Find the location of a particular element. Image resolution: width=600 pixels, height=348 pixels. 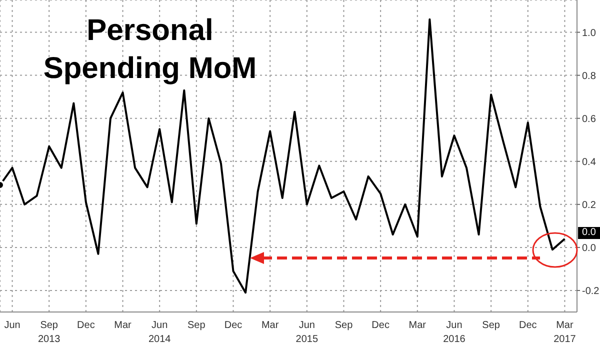

y-tick-label: 0.0 is located at coordinates (589, 248).